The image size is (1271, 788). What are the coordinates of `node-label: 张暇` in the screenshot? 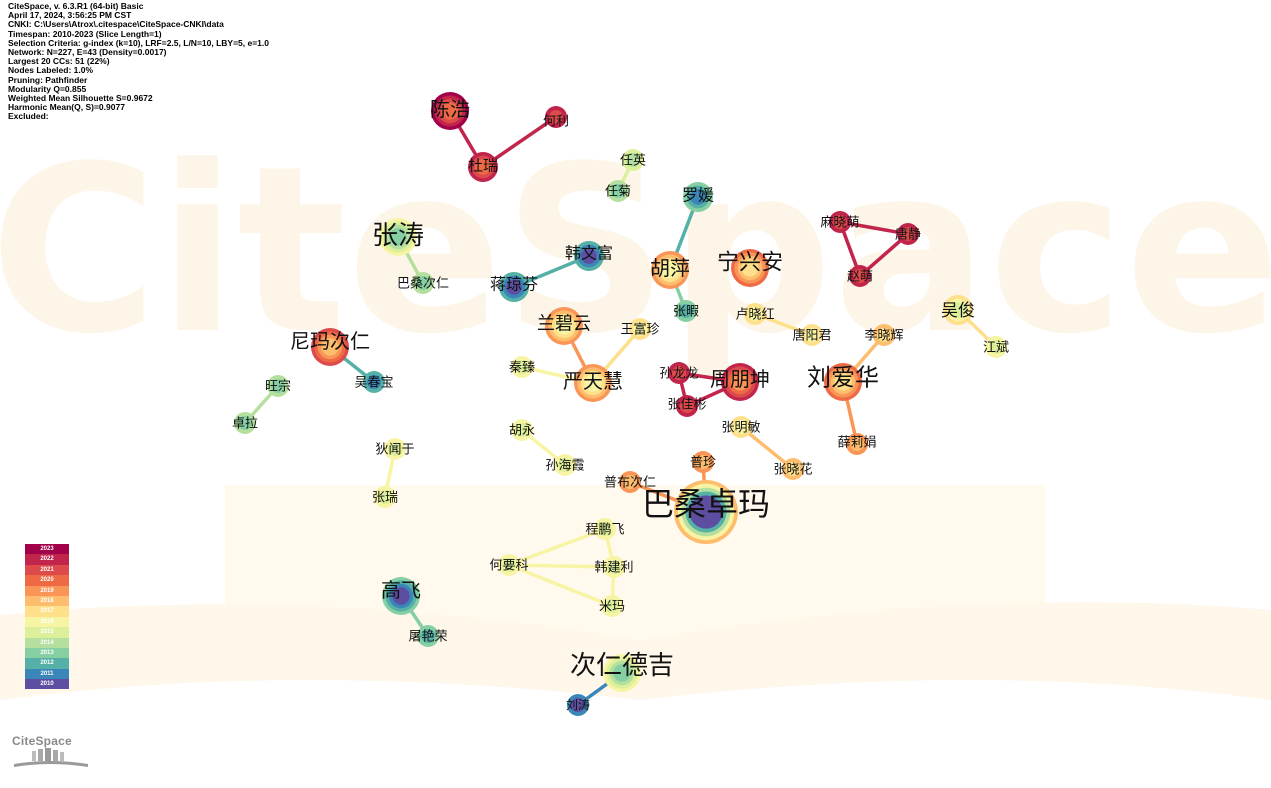 It's located at (686, 312).